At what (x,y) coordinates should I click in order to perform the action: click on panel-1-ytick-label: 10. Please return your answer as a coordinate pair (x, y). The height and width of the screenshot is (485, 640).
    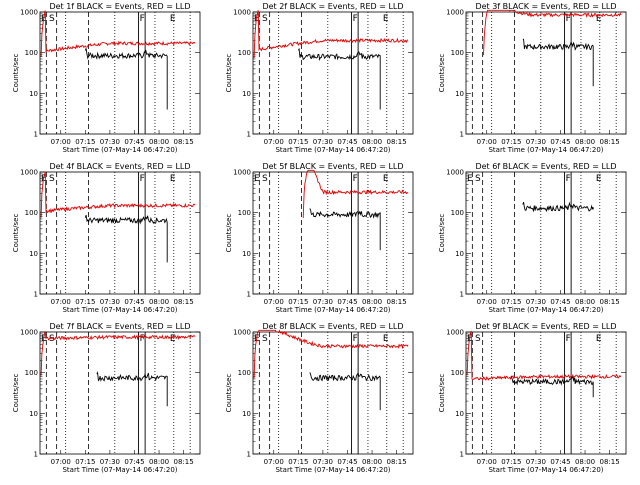
    Looking at the image, I should click on (33, 94).